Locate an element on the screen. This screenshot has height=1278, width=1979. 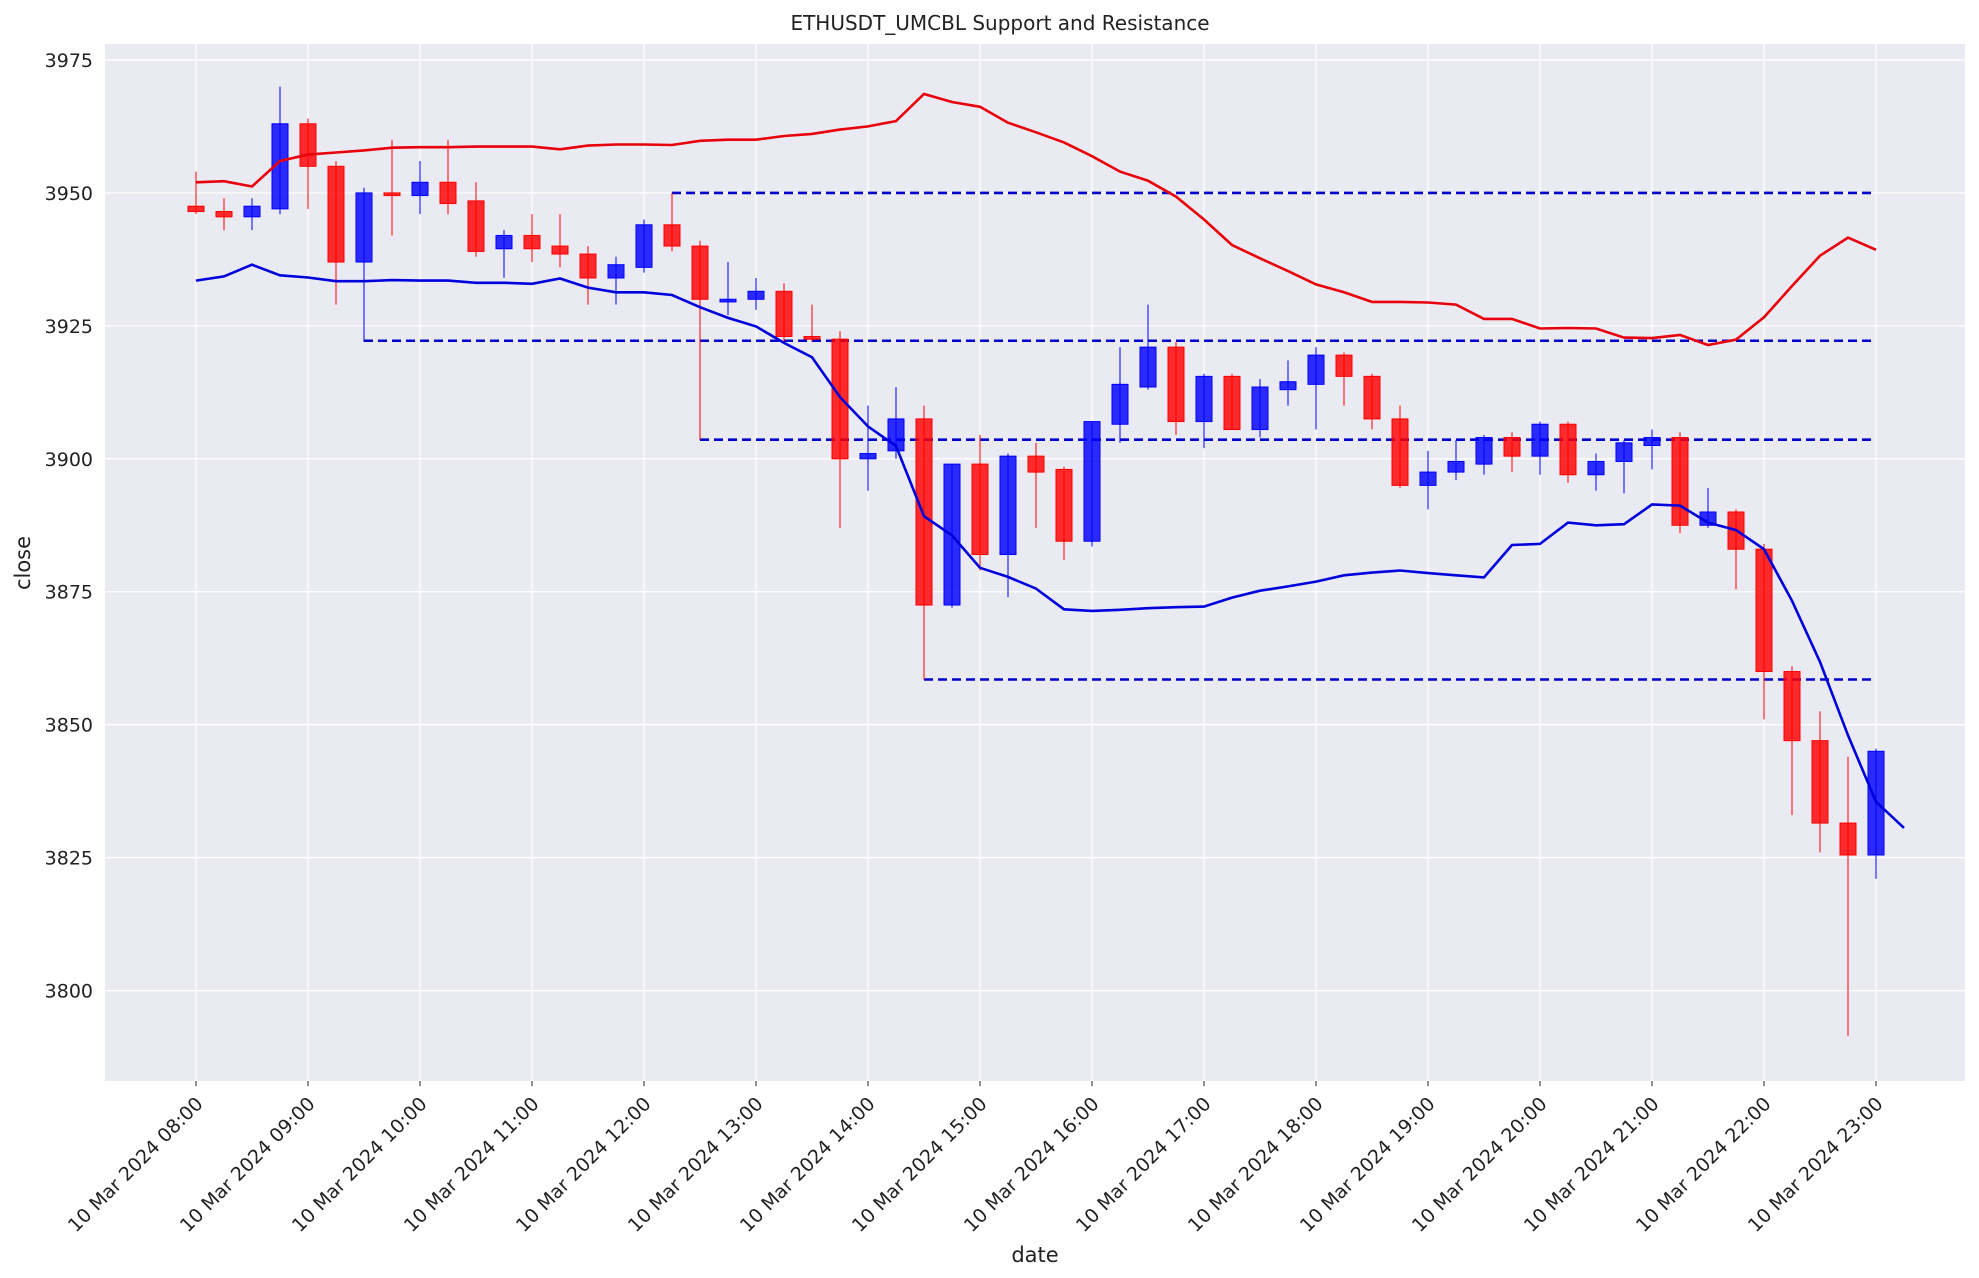
y-tick-label: 3975 is located at coordinates (69, 61).